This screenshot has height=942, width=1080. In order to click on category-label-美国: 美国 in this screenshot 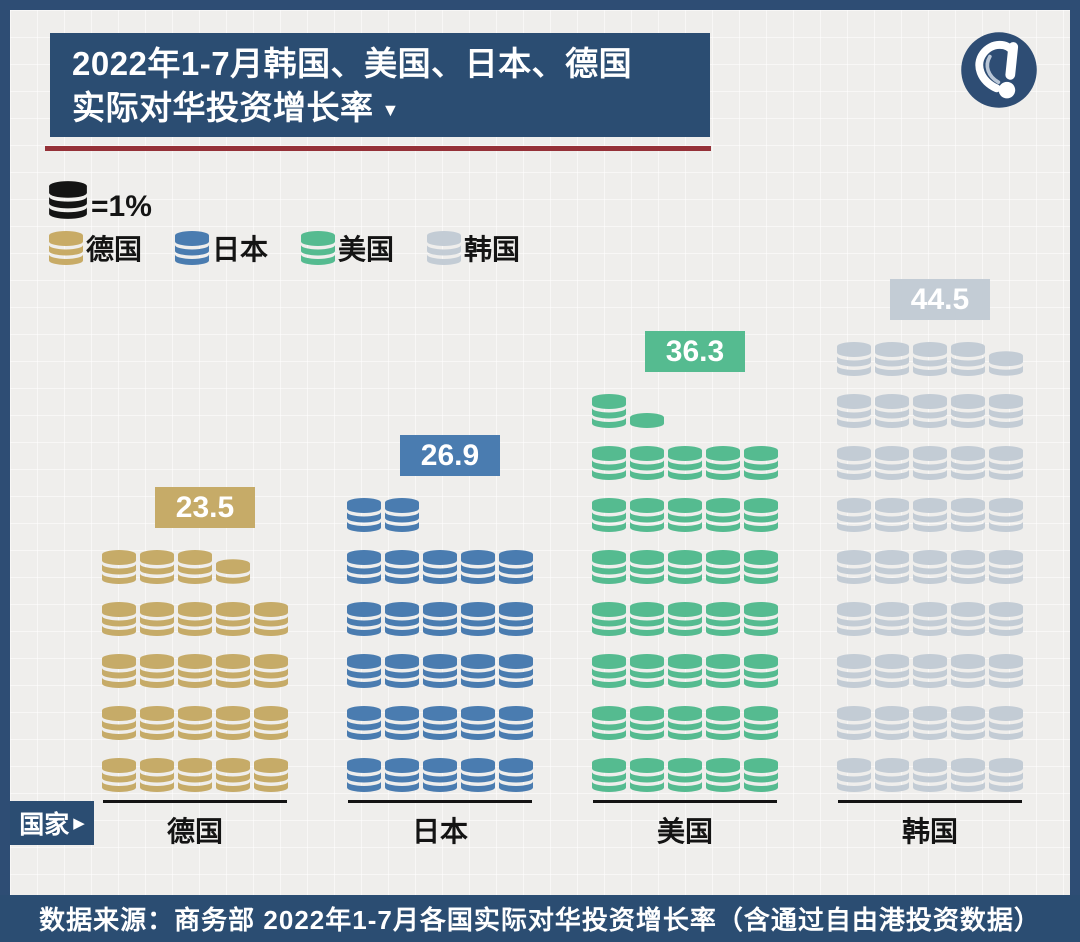, I will do `click(684, 831)`.